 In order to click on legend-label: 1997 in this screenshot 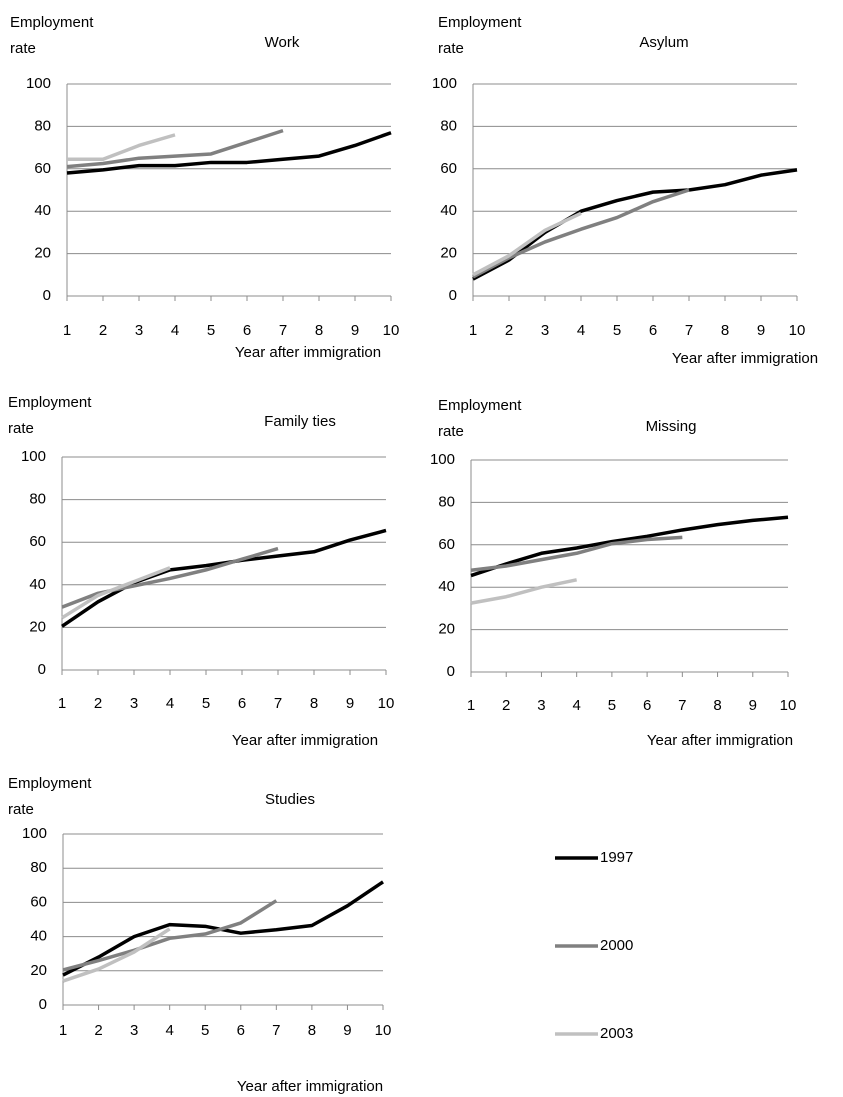, I will do `click(616, 857)`.